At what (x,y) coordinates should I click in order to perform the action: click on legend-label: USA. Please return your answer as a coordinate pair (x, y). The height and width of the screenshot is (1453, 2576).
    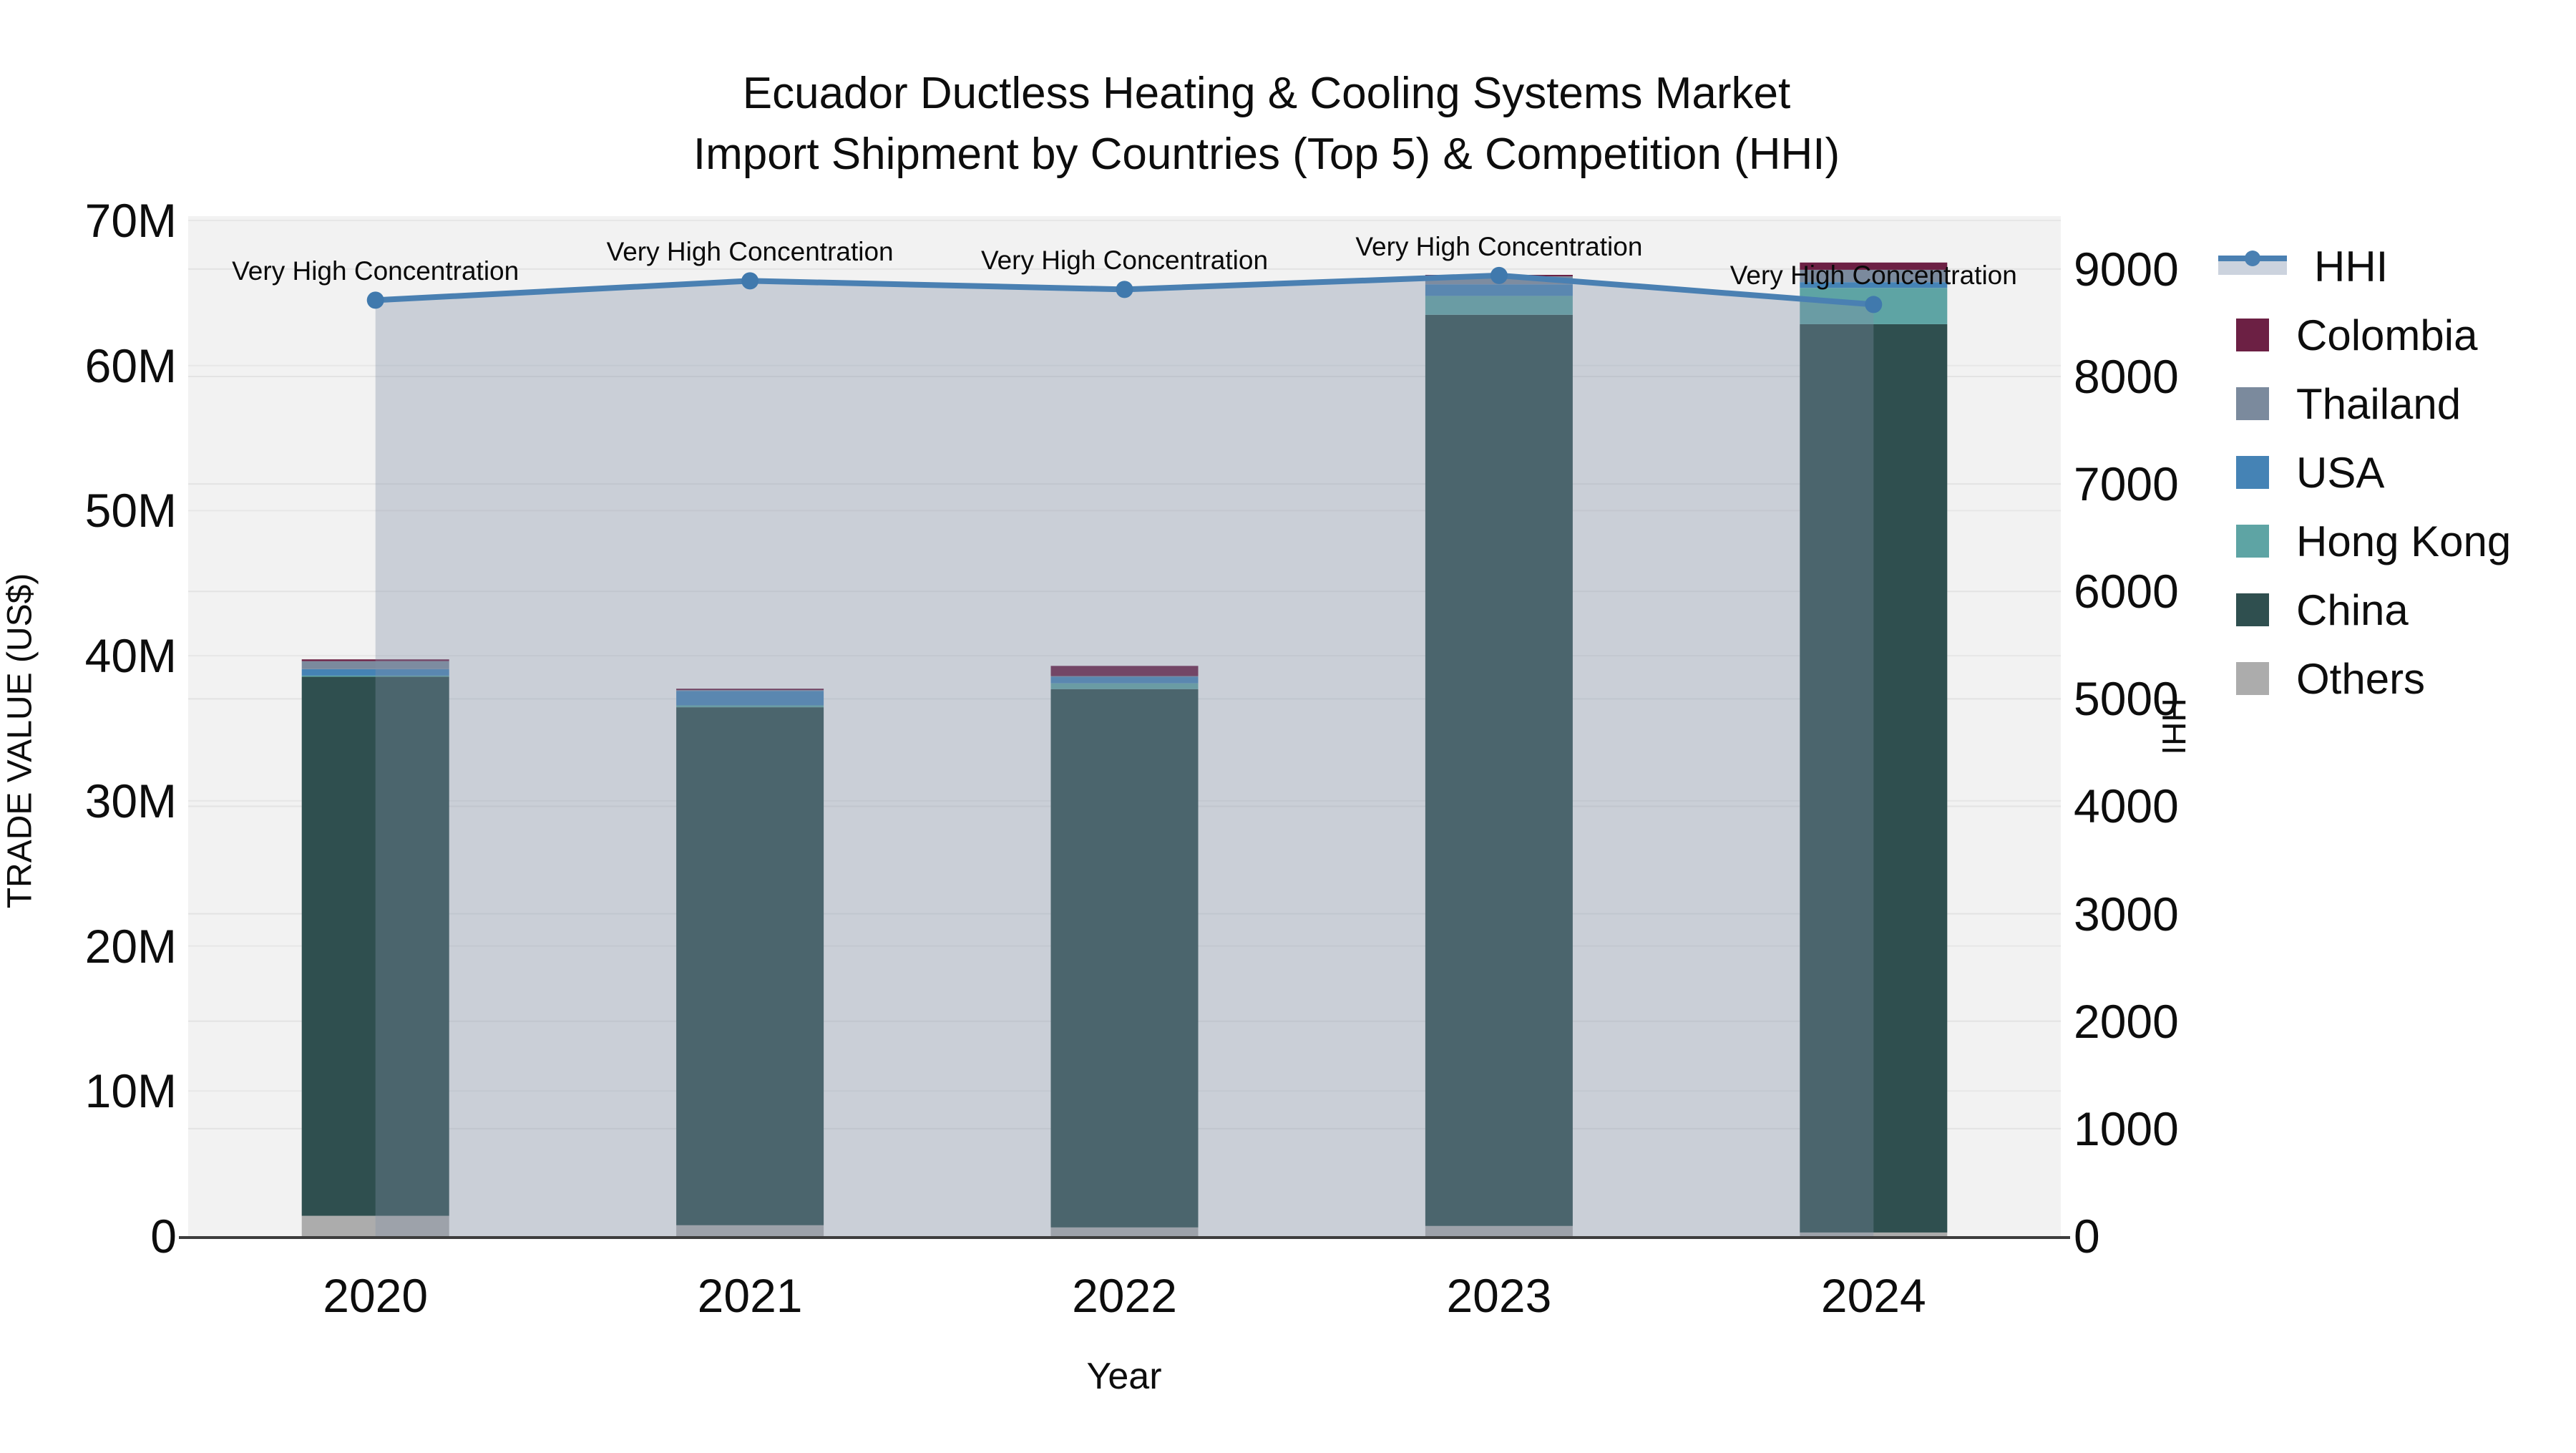
    Looking at the image, I should click on (2340, 472).